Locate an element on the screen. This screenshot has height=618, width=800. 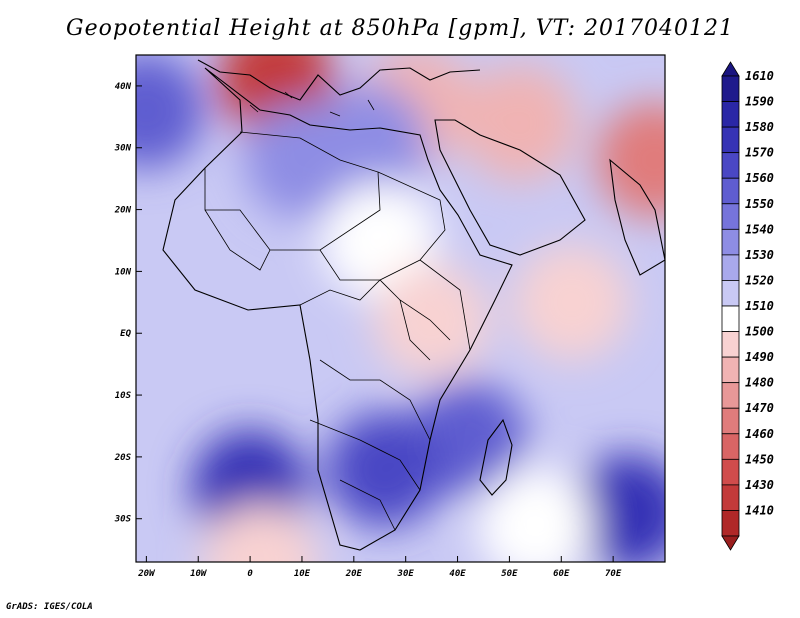
colorbar-label: 1490 is located at coordinates (759, 357).